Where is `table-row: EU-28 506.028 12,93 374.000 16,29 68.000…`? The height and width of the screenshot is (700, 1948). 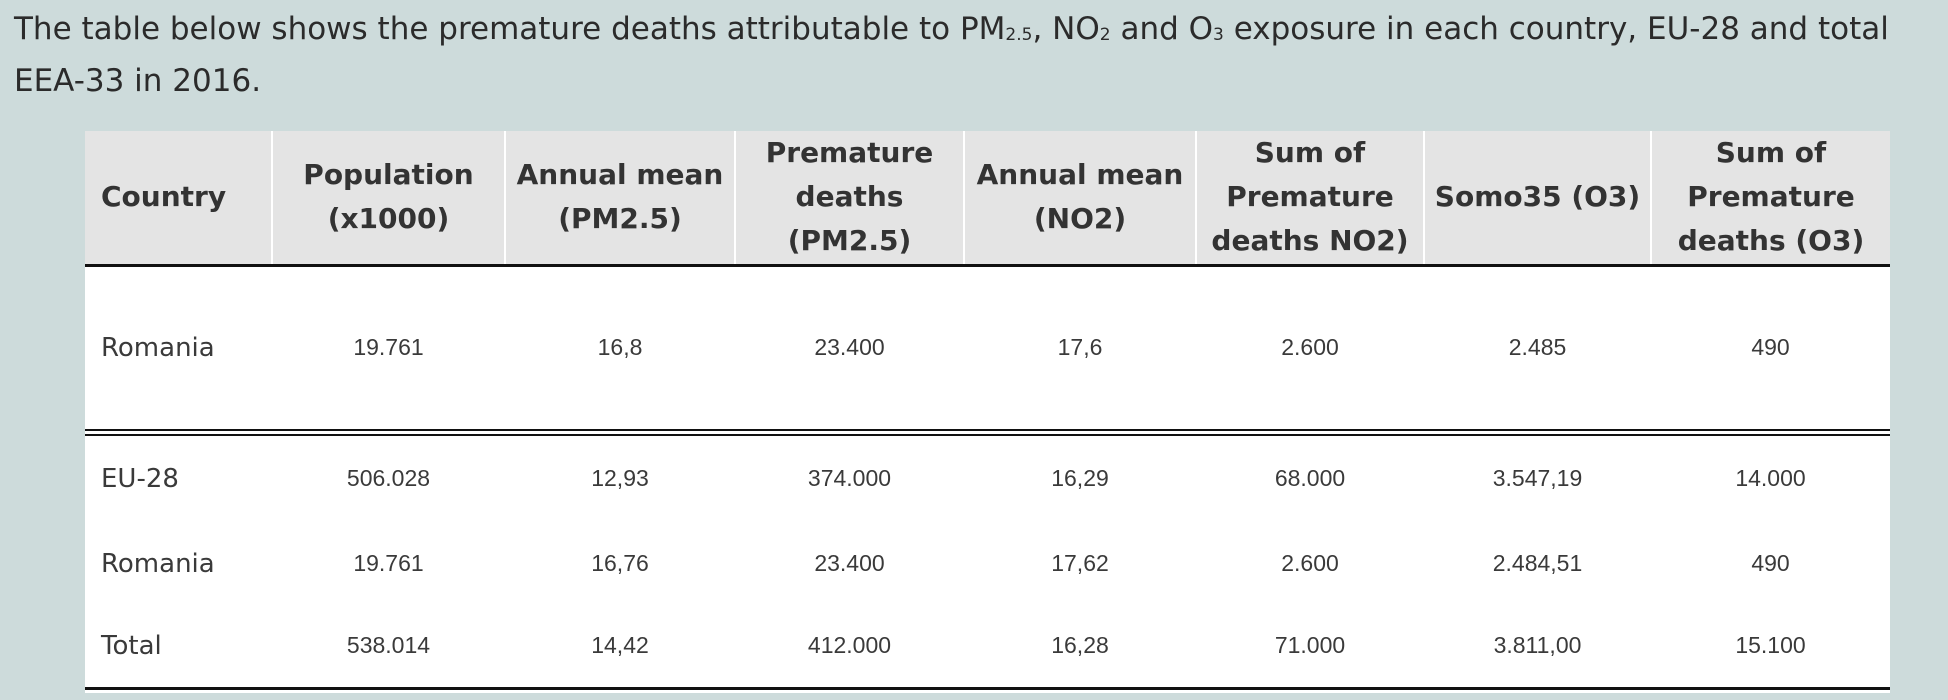 table-row: EU-28 506.028 12,93 374.000 16,29 68.000… is located at coordinates (987, 477).